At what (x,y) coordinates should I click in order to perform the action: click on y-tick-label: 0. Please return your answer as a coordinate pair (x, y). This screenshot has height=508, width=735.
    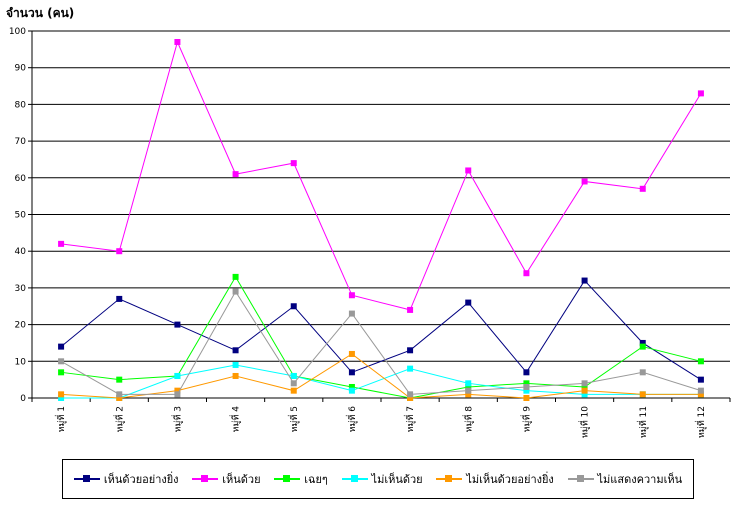
    Looking at the image, I should click on (23, 399).